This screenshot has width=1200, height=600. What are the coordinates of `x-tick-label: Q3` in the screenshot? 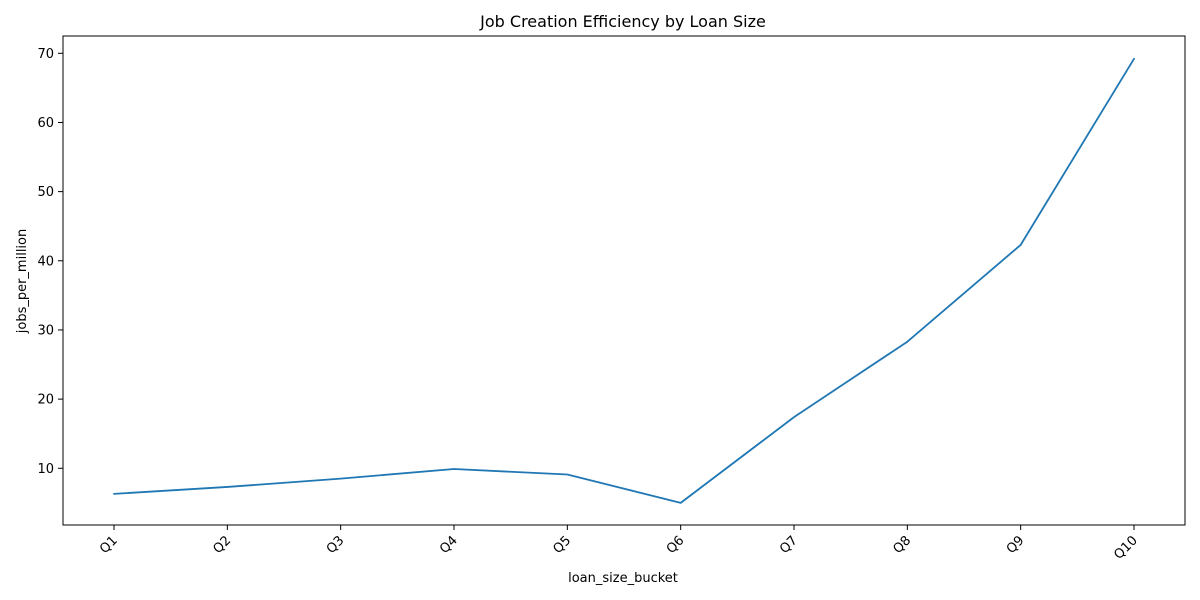 It's located at (336, 545).